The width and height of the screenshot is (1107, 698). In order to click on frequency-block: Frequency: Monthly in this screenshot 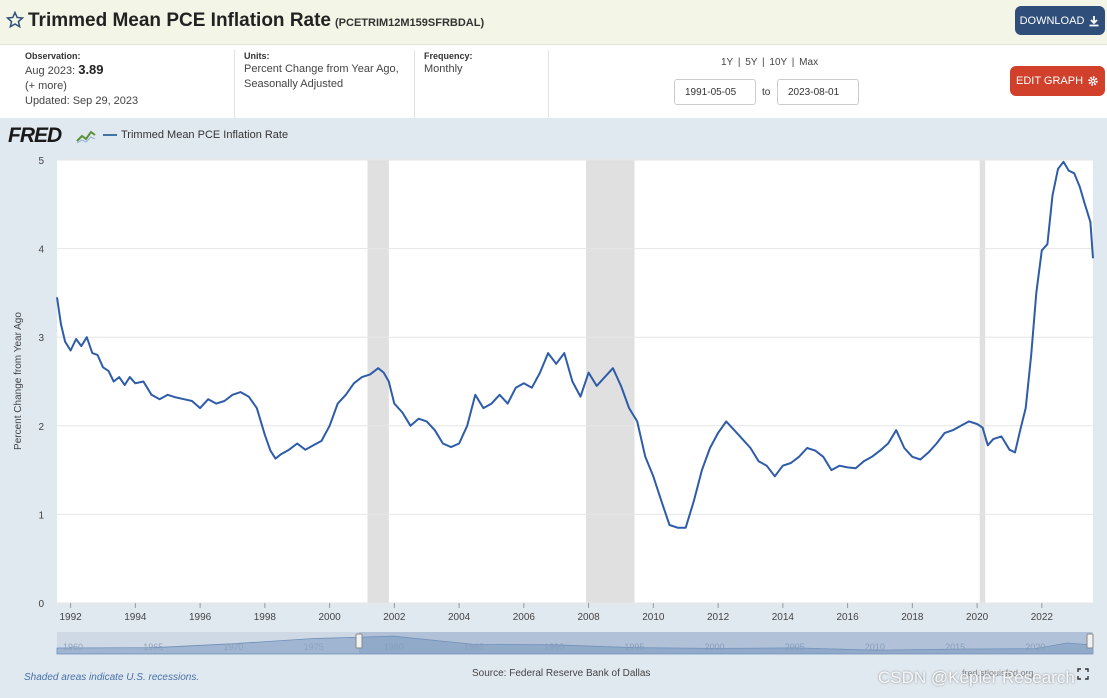, I will do `click(448, 63)`.